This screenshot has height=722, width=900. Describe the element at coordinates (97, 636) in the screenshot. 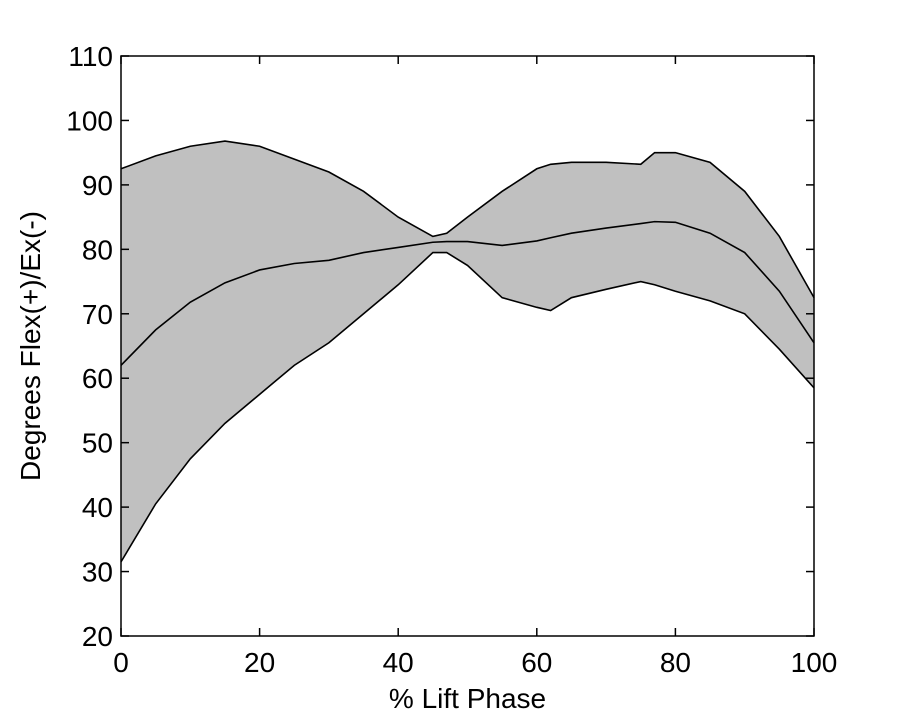

I see `y-tick-label: 20` at that location.